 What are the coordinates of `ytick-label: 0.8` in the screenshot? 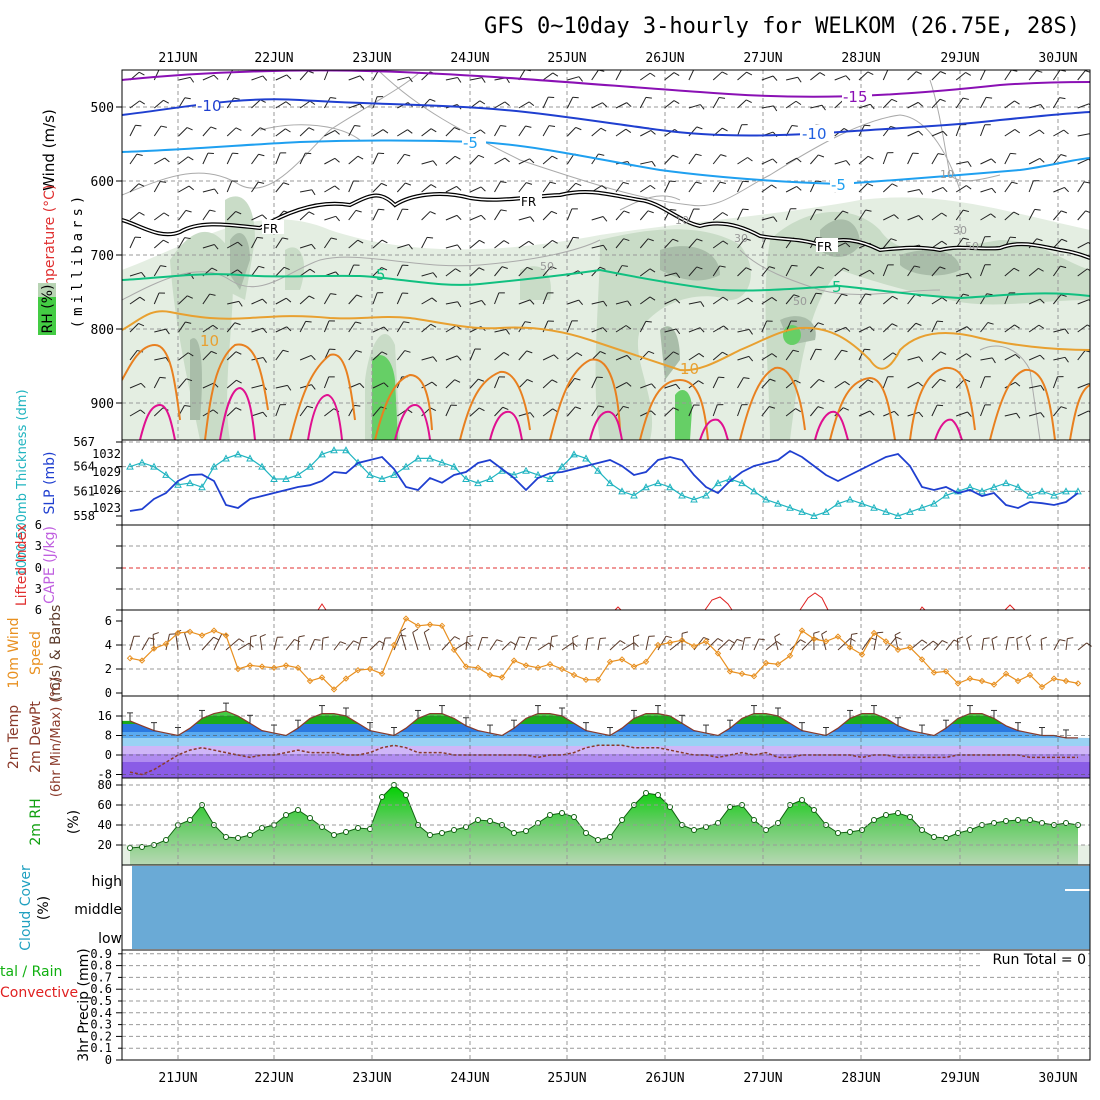 It's located at (101, 966).